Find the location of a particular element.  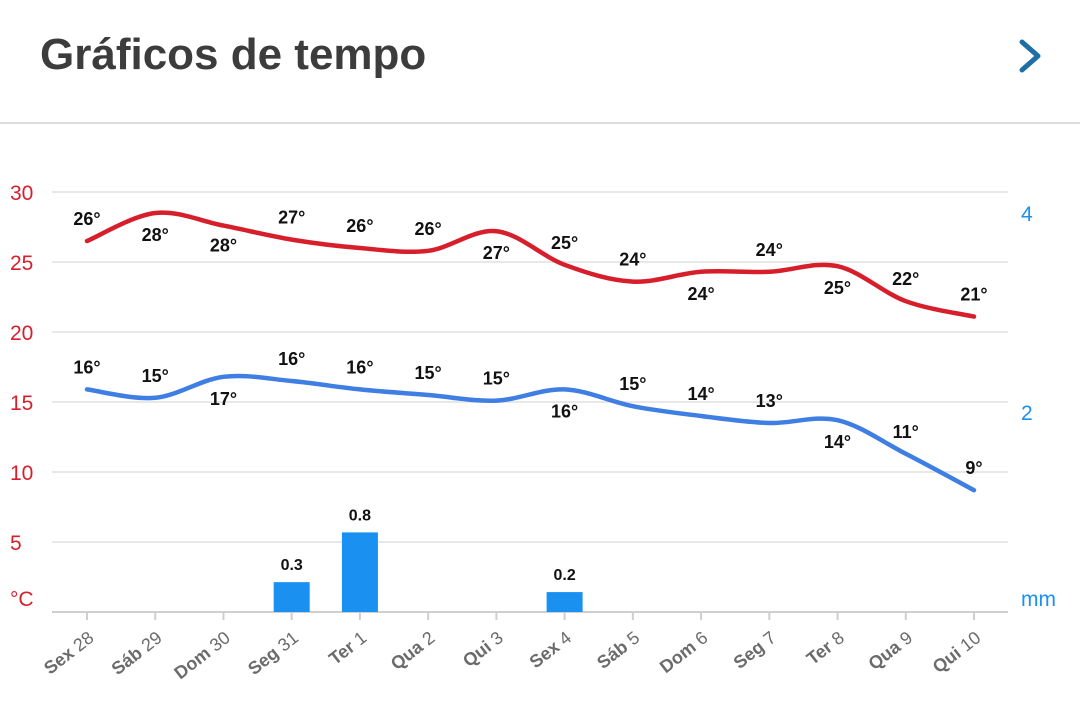

left-axis-unit: °C is located at coordinates (22, 599).